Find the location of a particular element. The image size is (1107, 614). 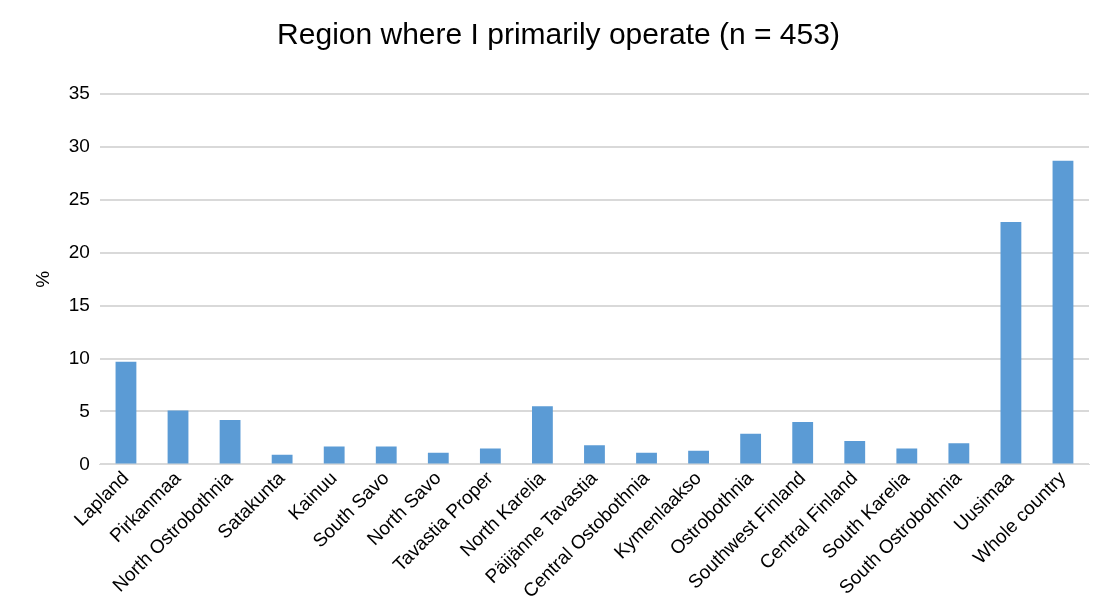

y-tick-label: 20 is located at coordinates (79, 251).